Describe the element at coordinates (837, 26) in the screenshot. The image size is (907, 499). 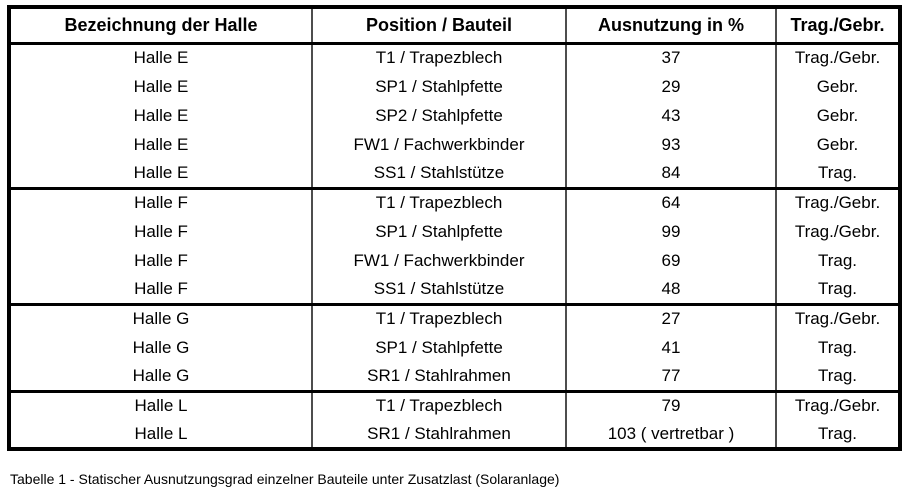
I see `column-header-nachweis: Trag./Gebr.` at that location.